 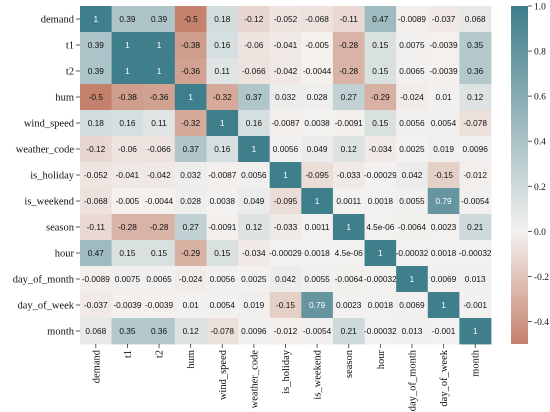 What do you see at coordinates (317, 227) in the screenshot?
I see `heatmap-cell-season-is_weekend` at bounding box center [317, 227].